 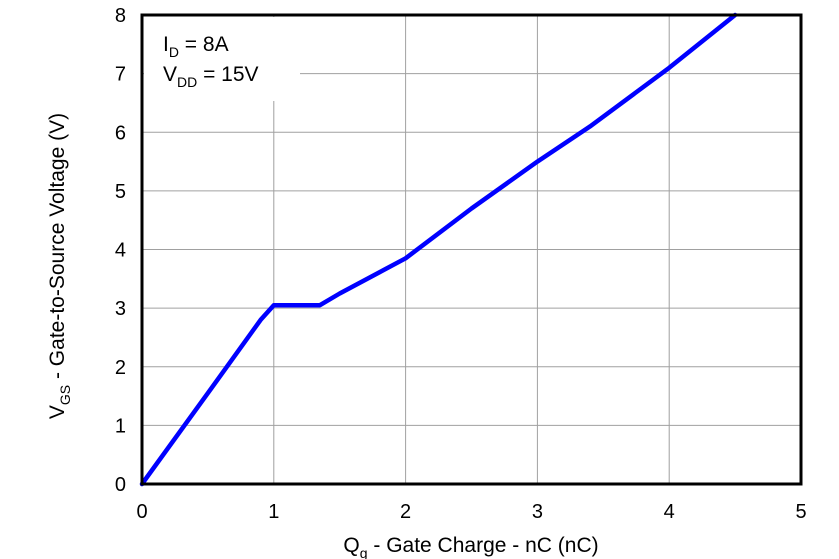 I want to click on y-tick-label: 6, so click(x=120, y=133).